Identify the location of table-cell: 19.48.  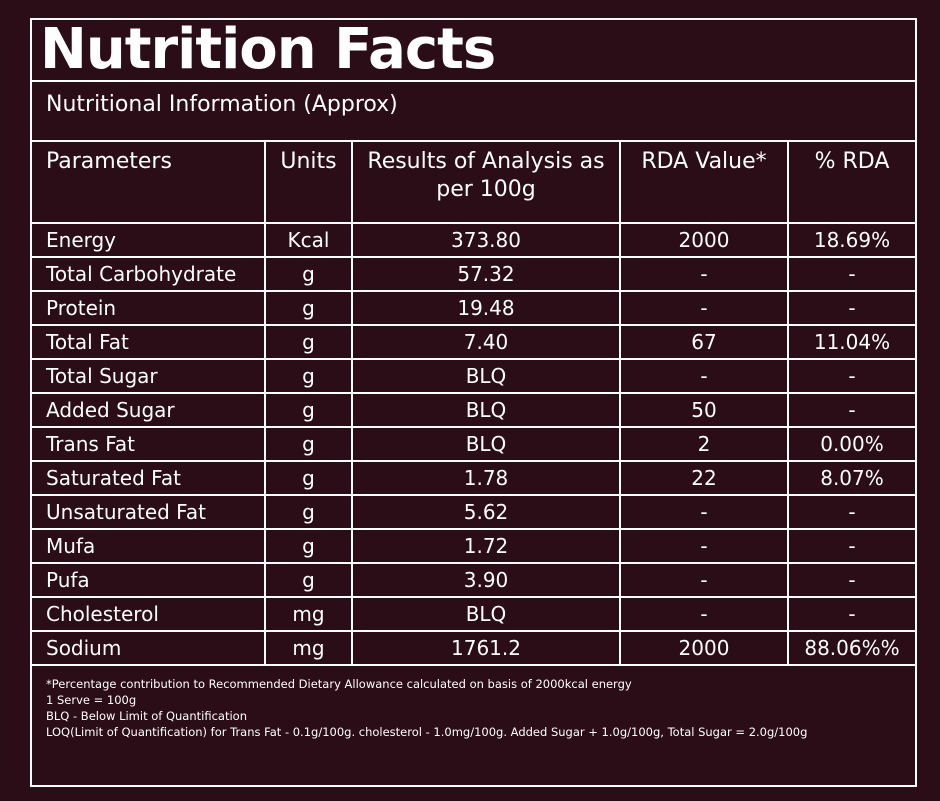
(486, 308).